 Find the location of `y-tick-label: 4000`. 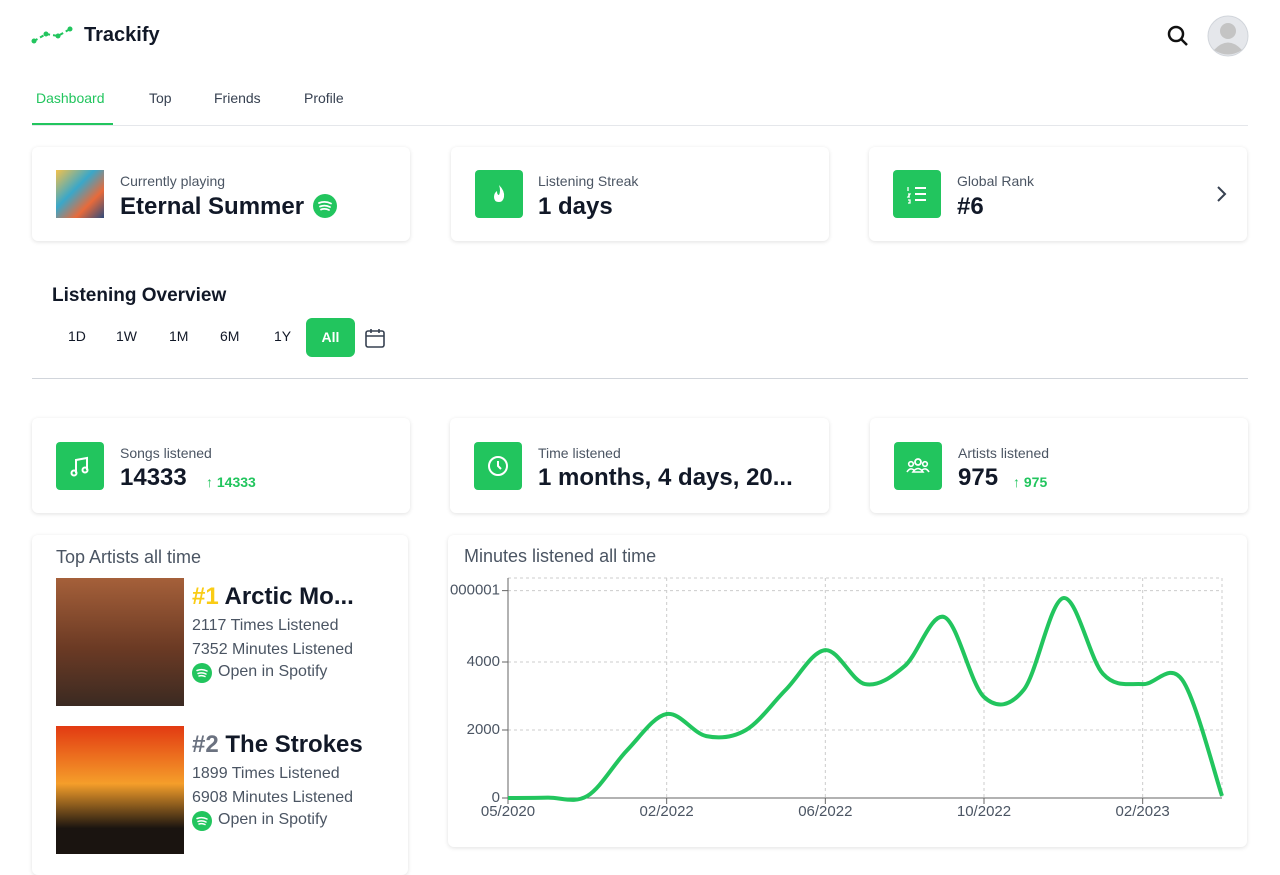

y-tick-label: 4000 is located at coordinates (483, 661).